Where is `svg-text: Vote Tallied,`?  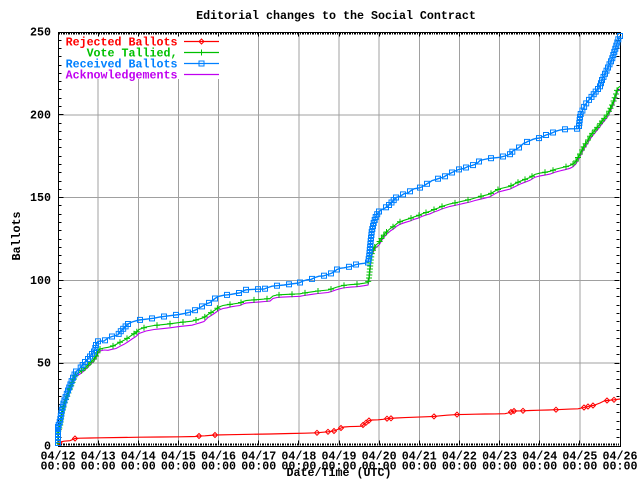 svg-text: Vote Tallied, is located at coordinates (132, 54).